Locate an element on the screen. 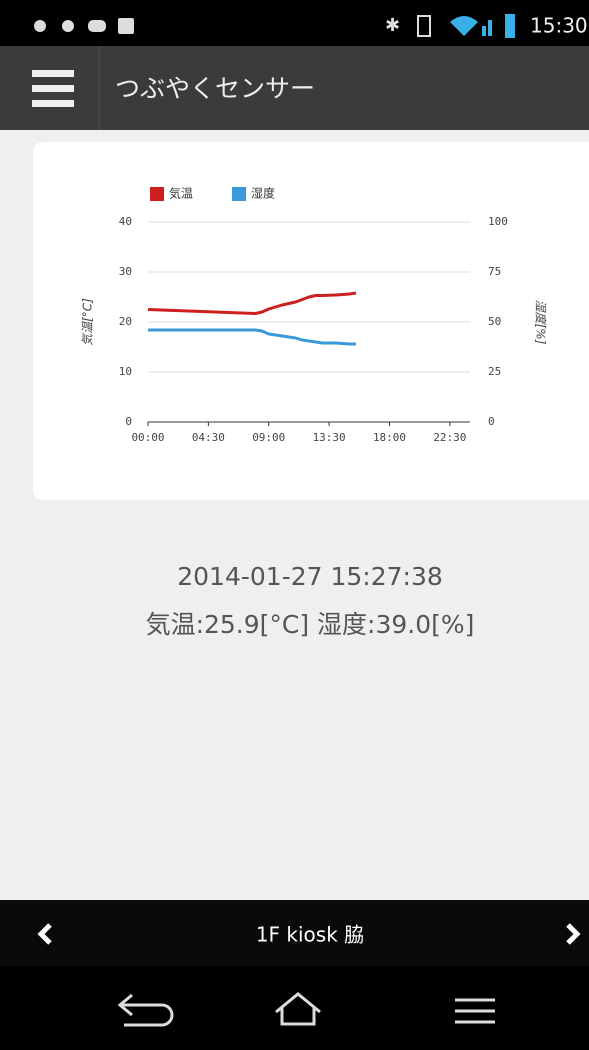  x-tick-label: 09:00 is located at coordinates (268, 437).